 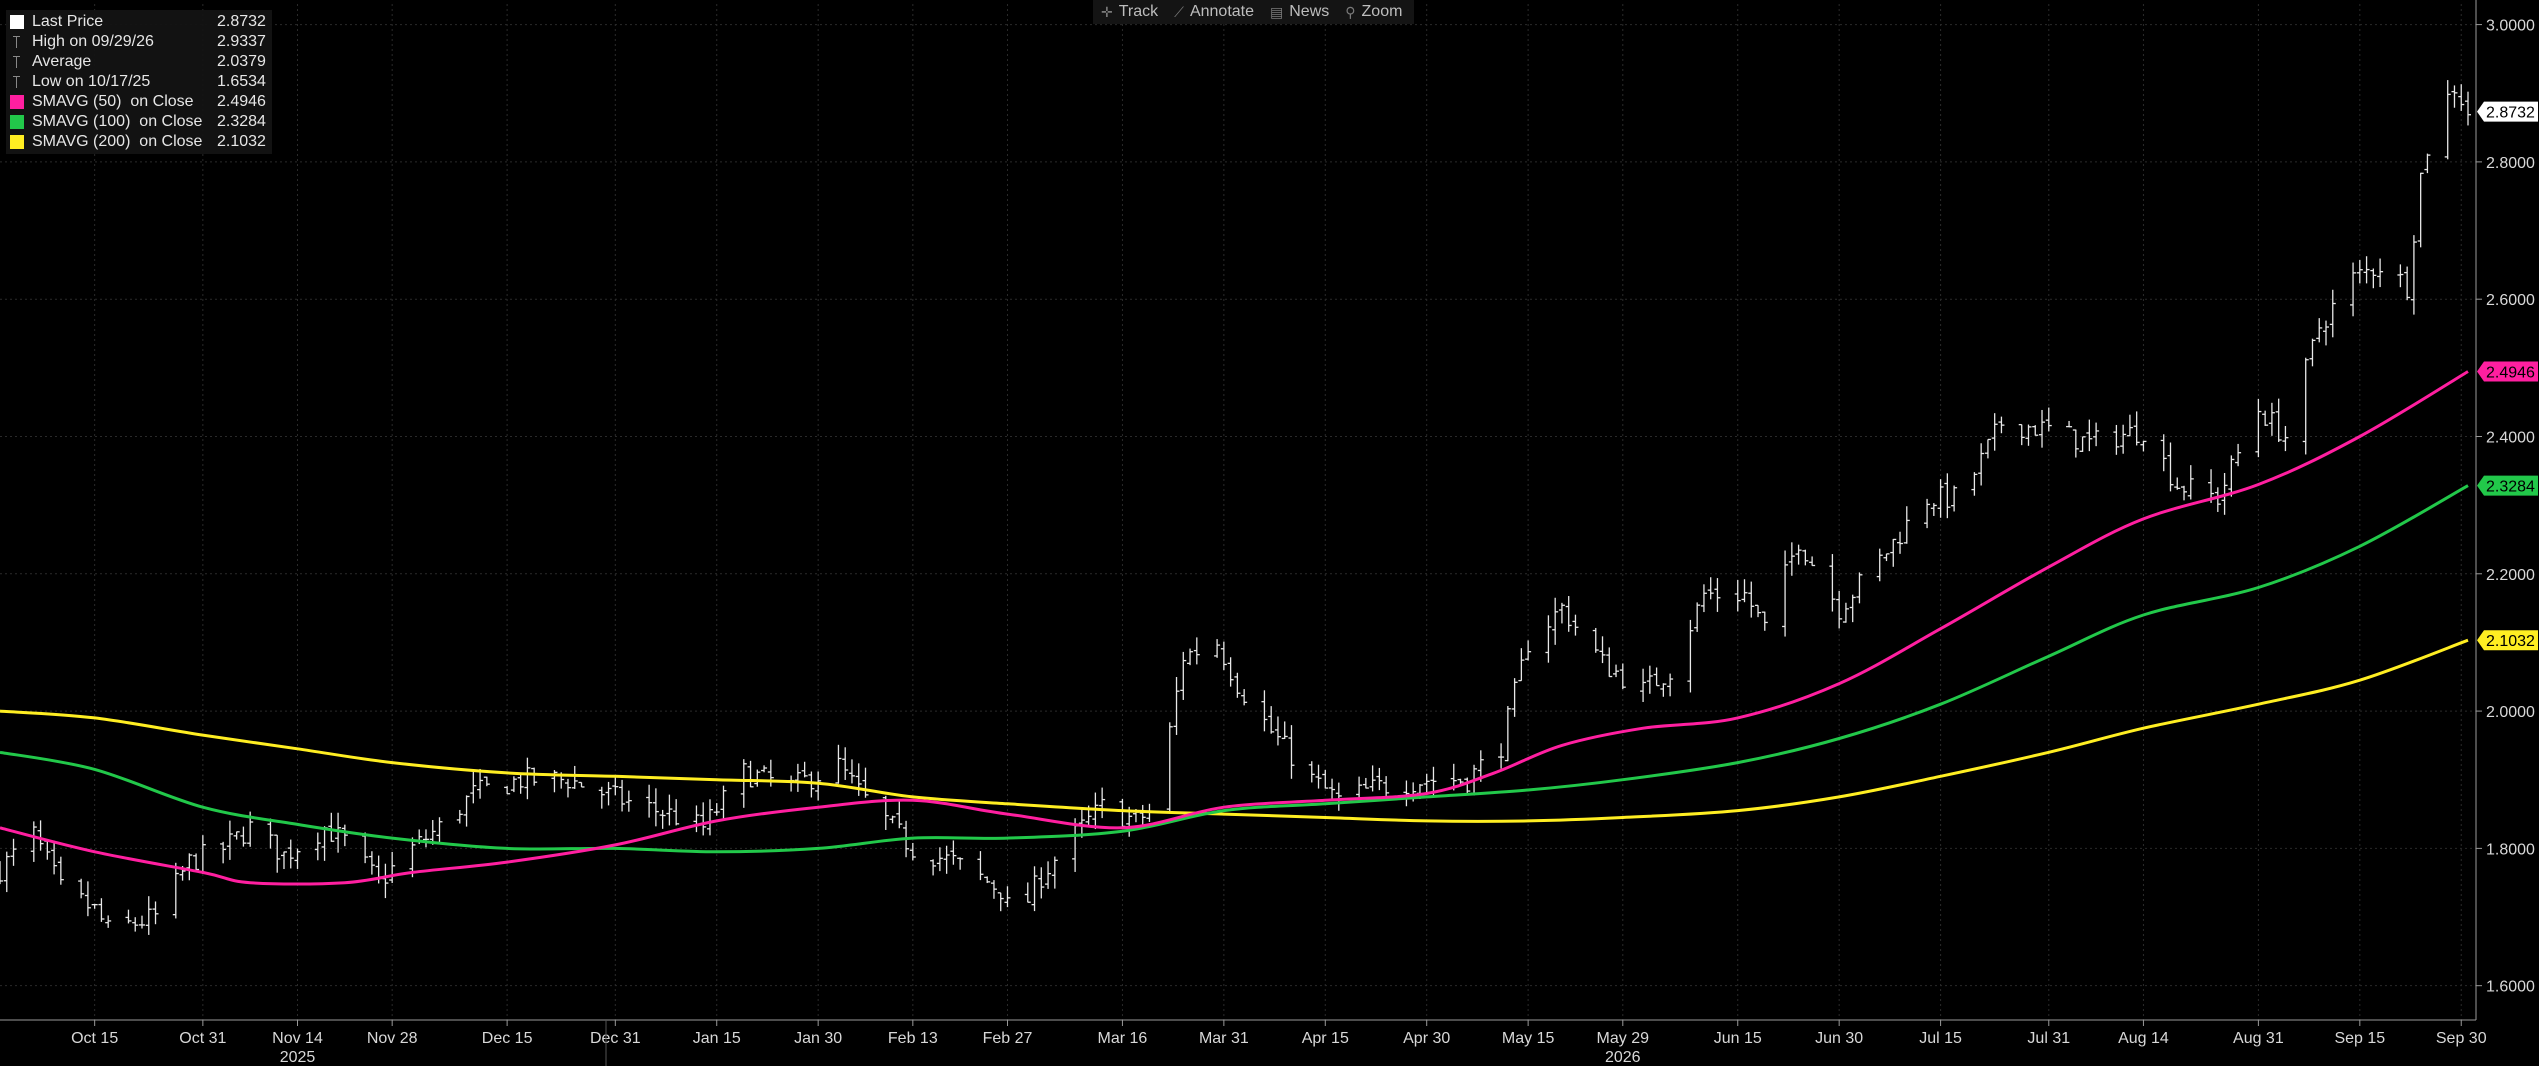 What do you see at coordinates (297, 1038) in the screenshot?
I see `x-tick-label: Nov 14` at bounding box center [297, 1038].